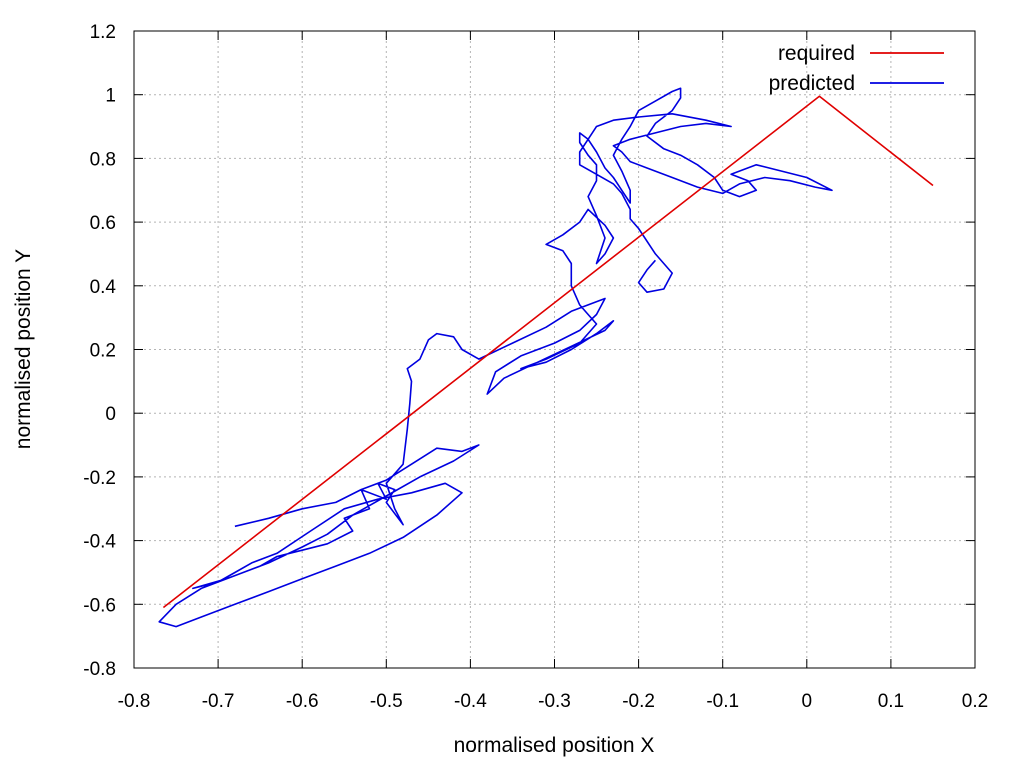 Image resolution: width=1024 pixels, height=768 pixels. I want to click on x-tick-label: -0.3, so click(554, 701).